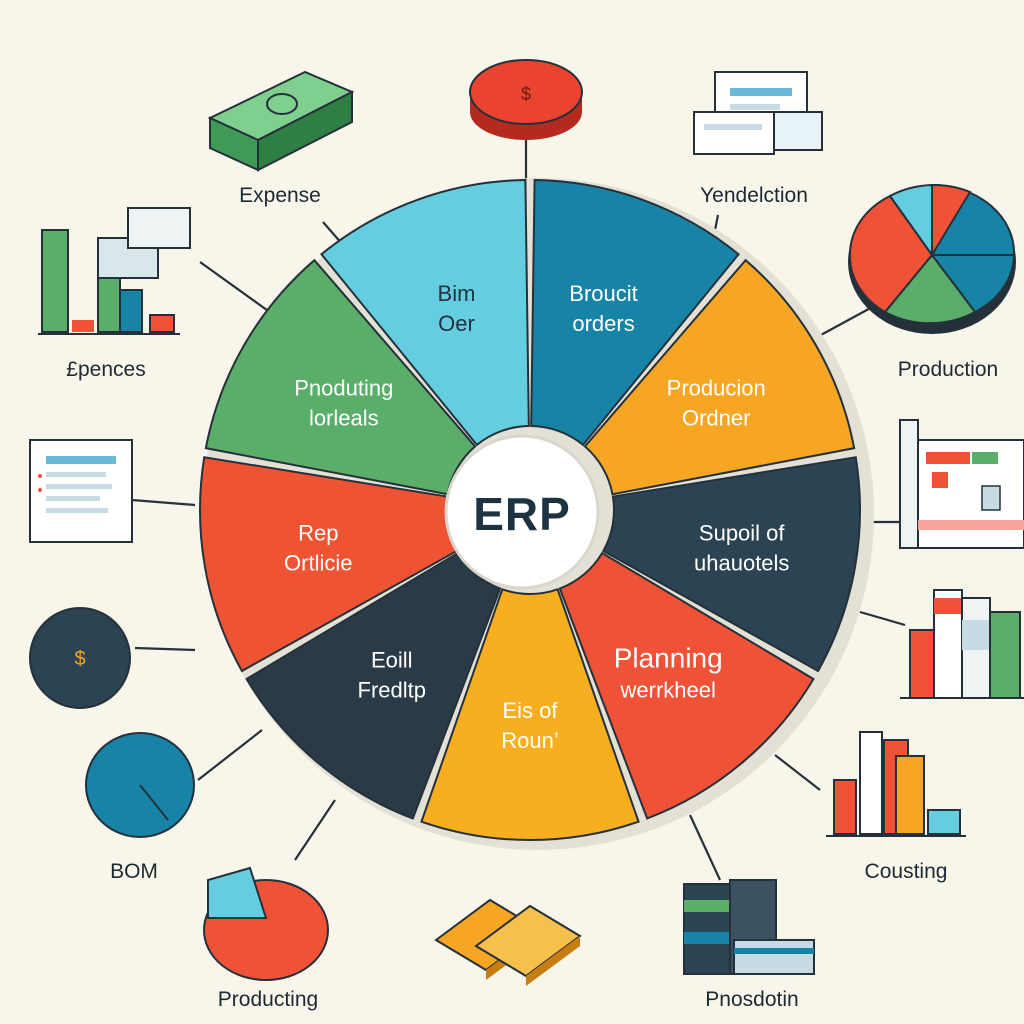 The width and height of the screenshot is (1024, 1024). Describe the element at coordinates (268, 999) in the screenshot. I see `label-producting: Producting` at that location.